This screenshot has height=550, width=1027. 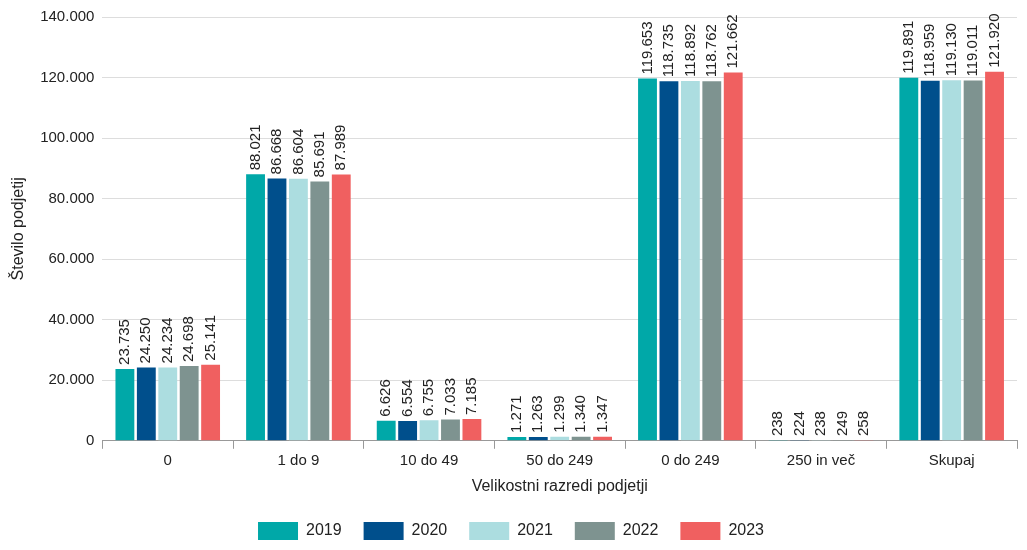 What do you see at coordinates (166, 340) in the screenshot?
I see `data-label: 24.234` at bounding box center [166, 340].